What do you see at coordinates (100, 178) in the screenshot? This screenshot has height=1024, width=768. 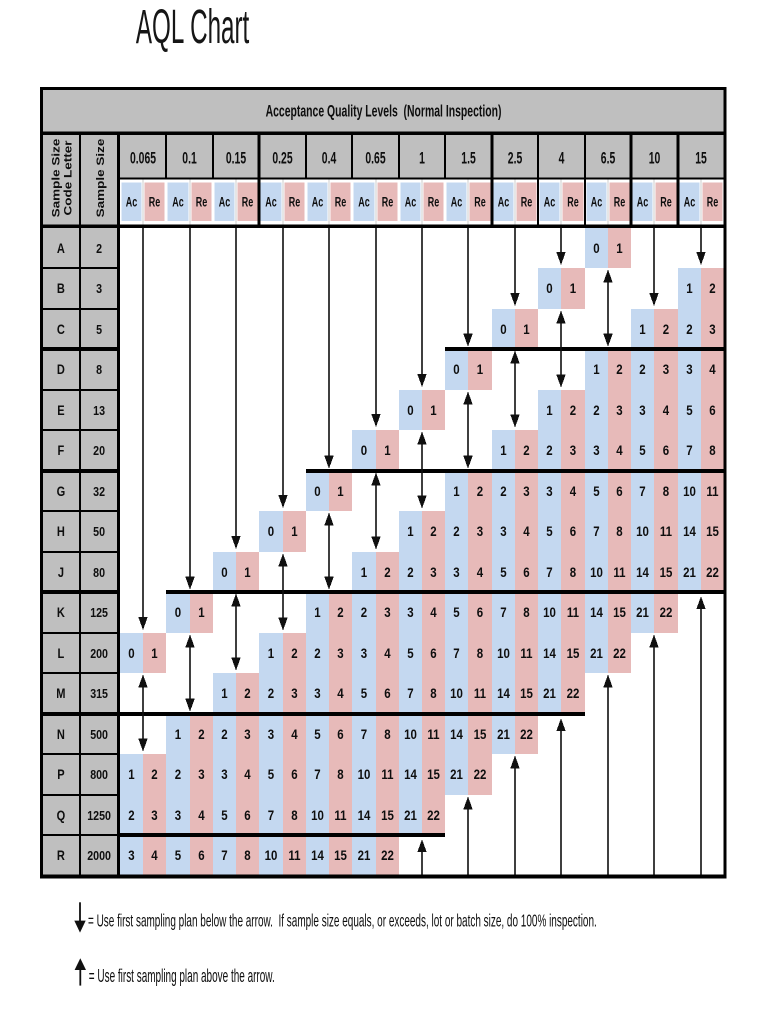 I see `svg-text: Sample Size` at bounding box center [100, 178].